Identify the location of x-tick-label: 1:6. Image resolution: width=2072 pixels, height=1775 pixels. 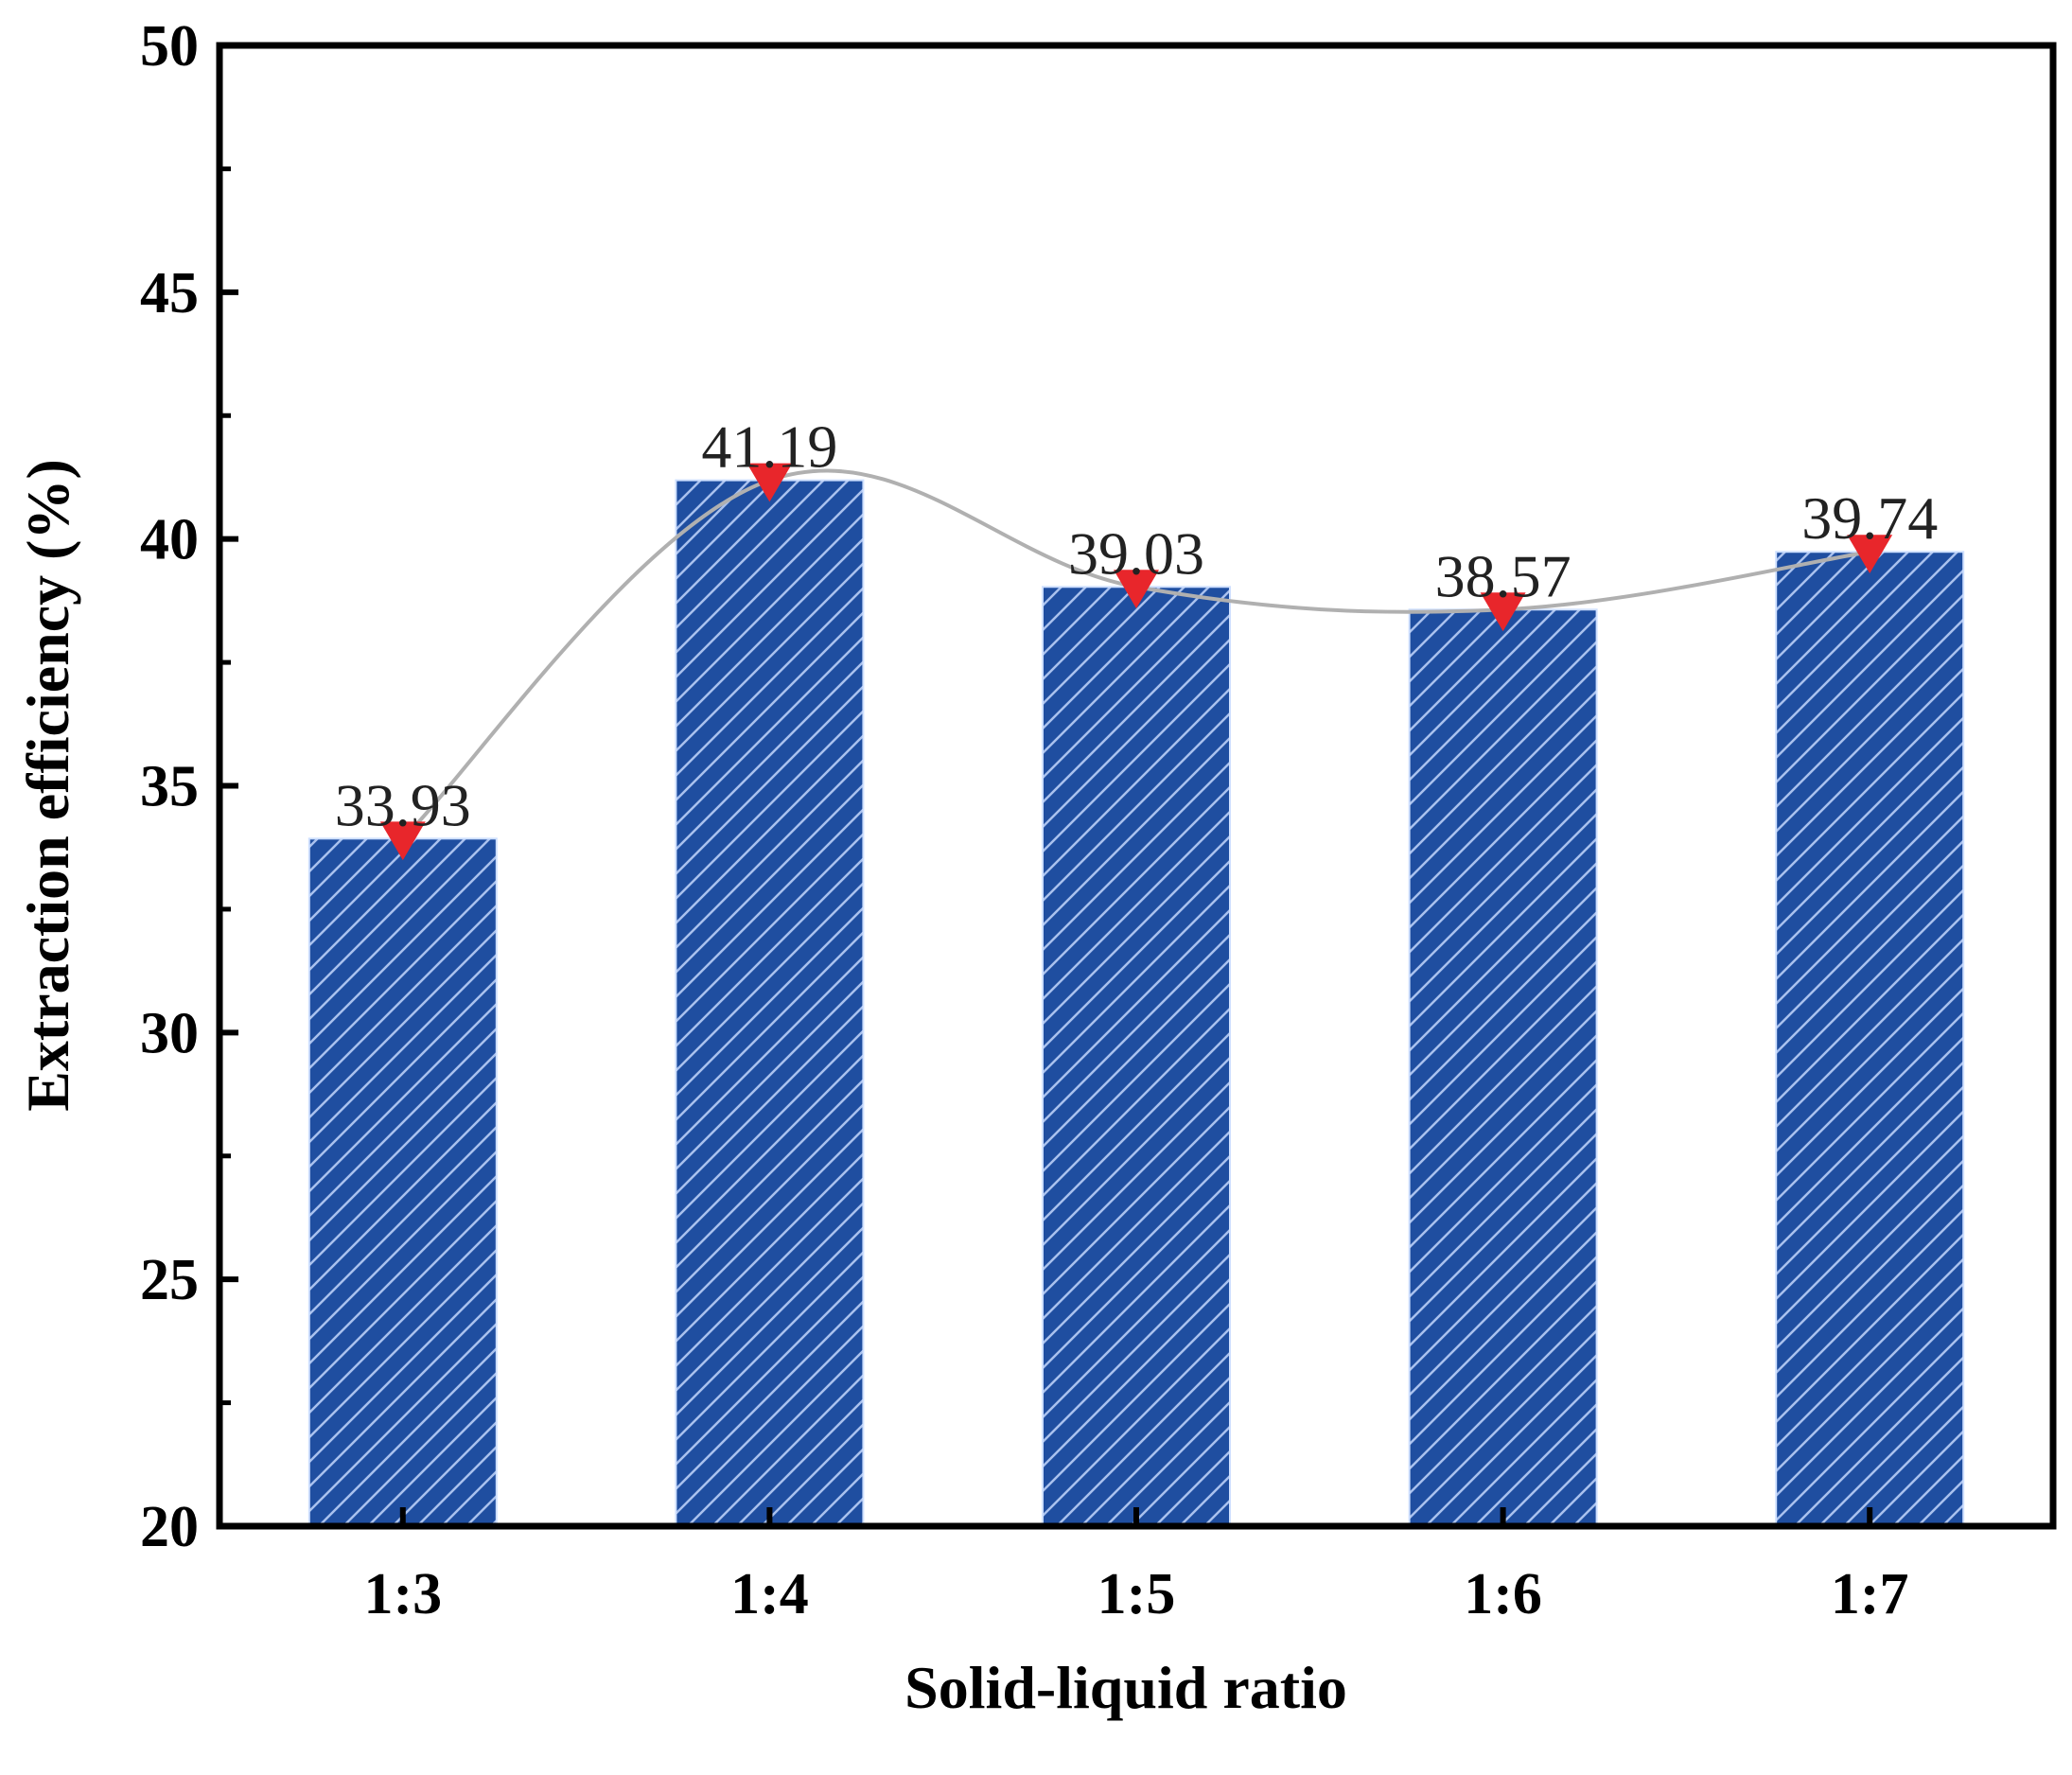
(1503, 1594).